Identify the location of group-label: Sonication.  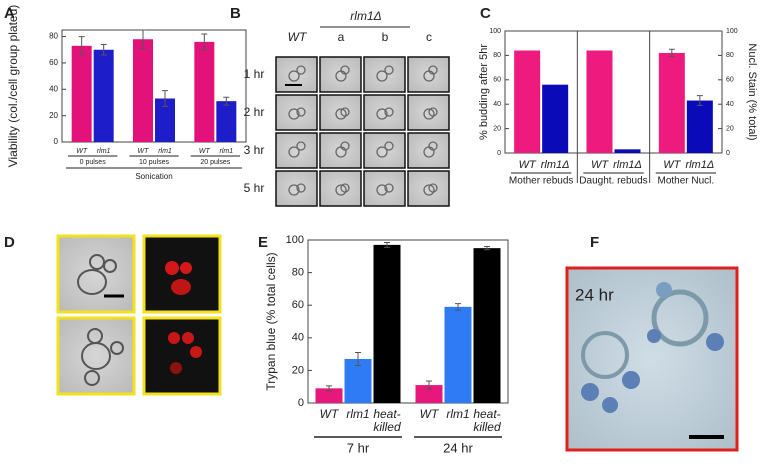
(153, 176).